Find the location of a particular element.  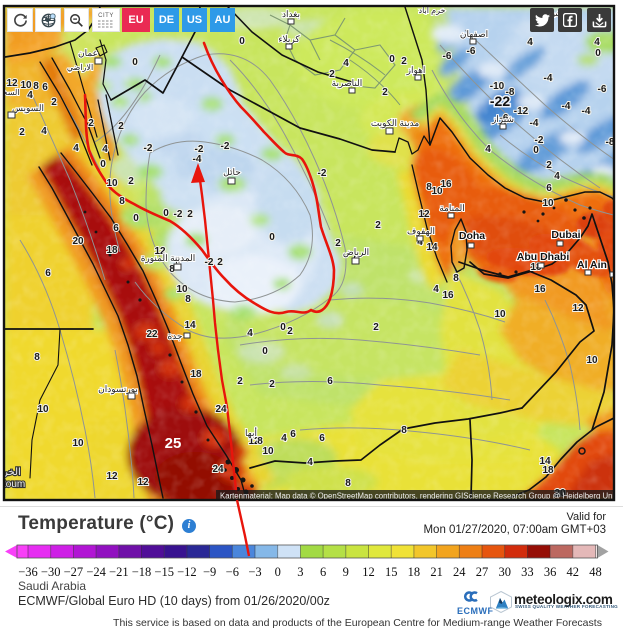

svg-text: 27 is located at coordinates (482, 572).